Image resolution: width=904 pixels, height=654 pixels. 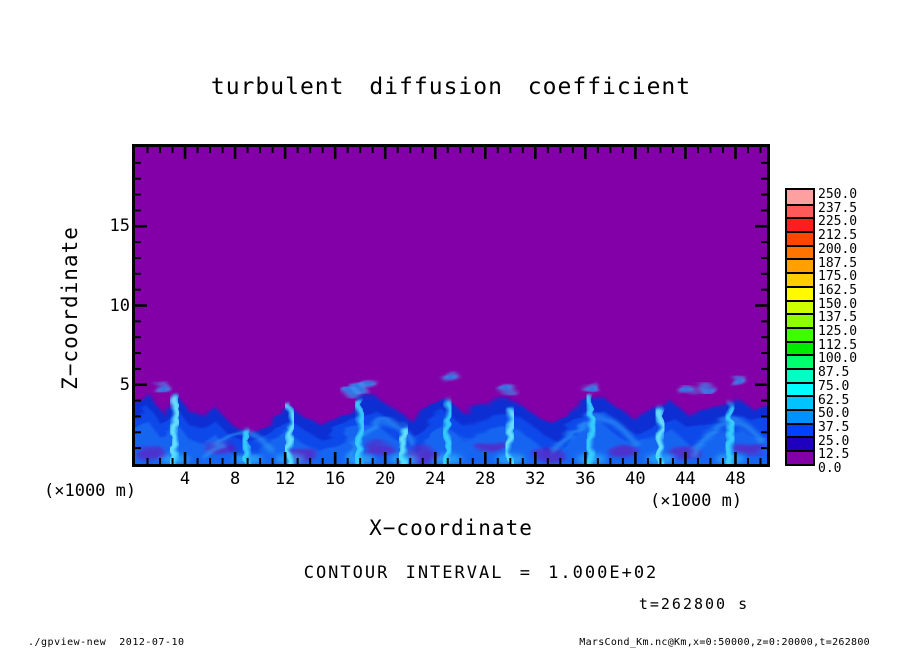 I want to click on z-axis-label: Z−coordinate, so click(x=70, y=308).